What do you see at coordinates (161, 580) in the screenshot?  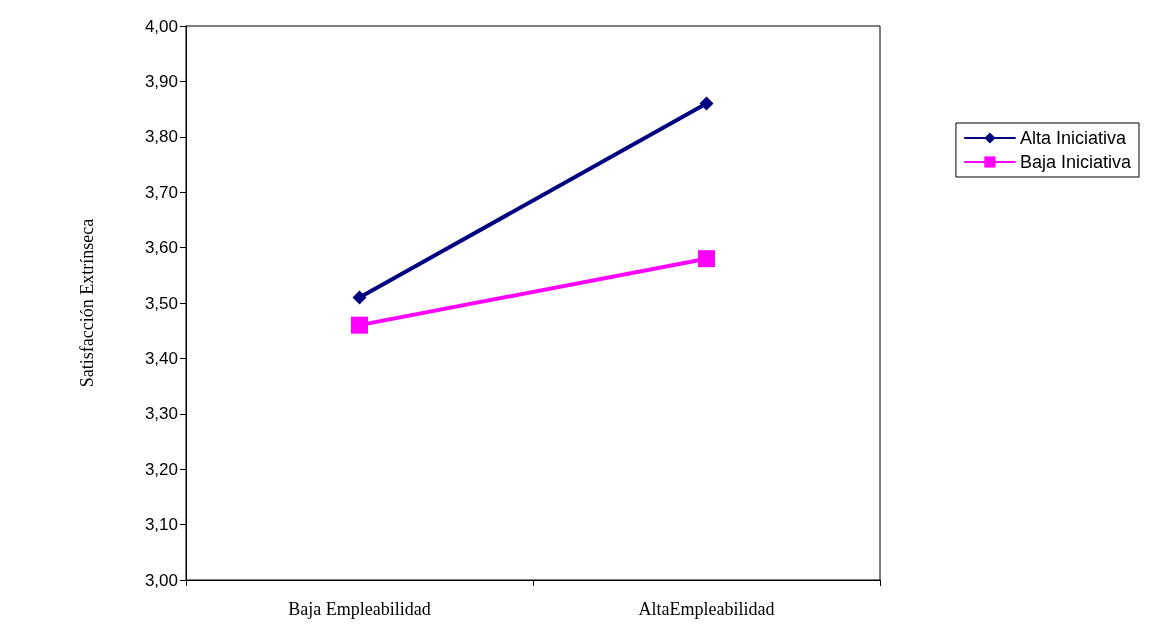 I see `y-tick-label: 3,00` at bounding box center [161, 580].